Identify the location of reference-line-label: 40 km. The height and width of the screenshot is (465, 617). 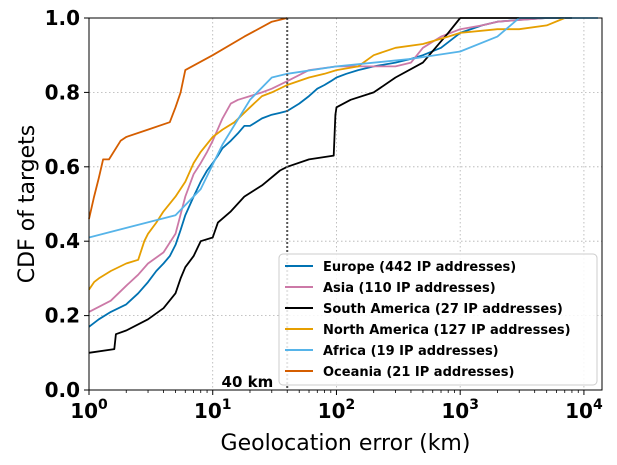
(248, 382).